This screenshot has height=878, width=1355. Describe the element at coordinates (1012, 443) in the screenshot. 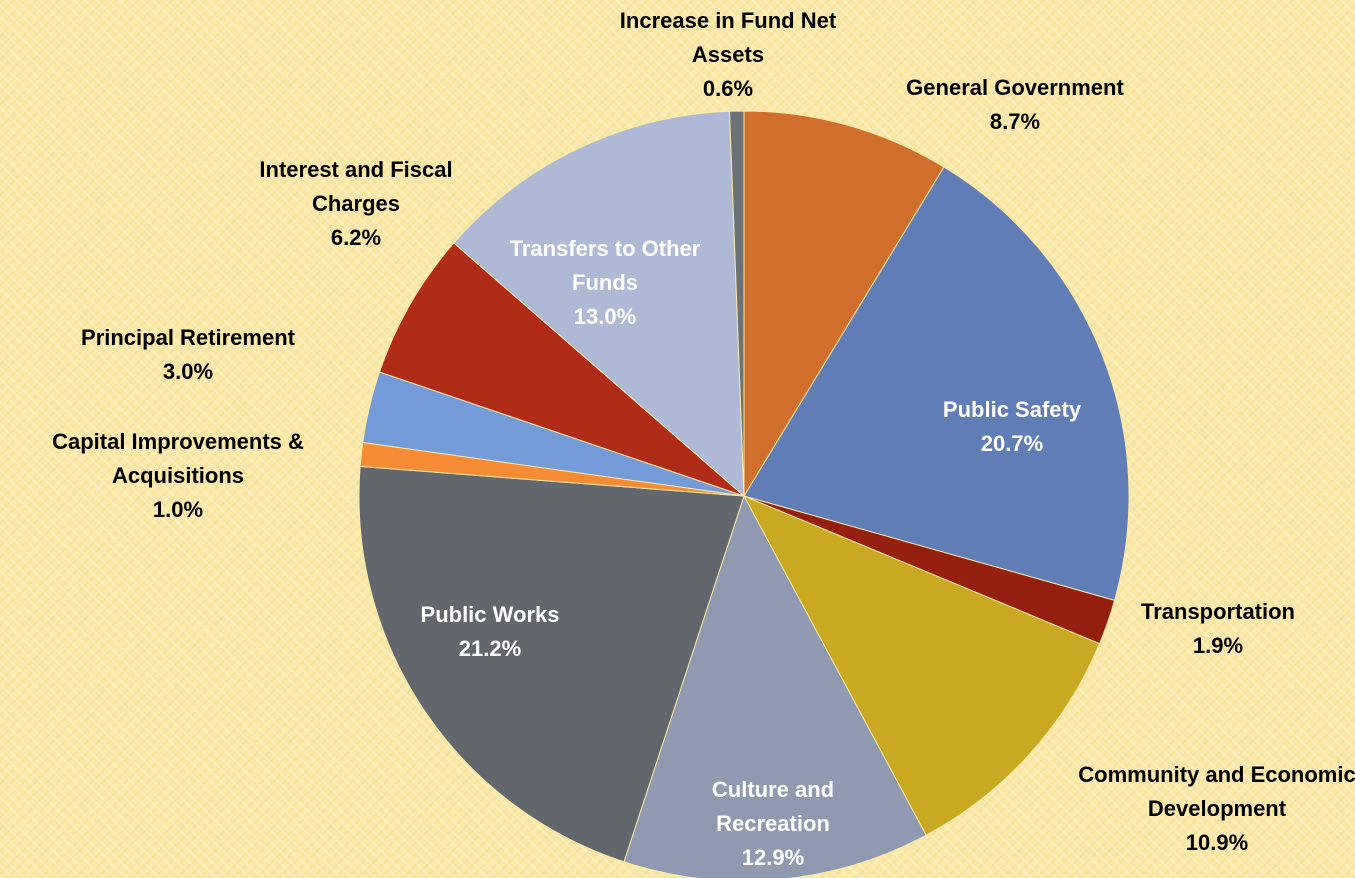

I see `value-label: 20.7%` at that location.